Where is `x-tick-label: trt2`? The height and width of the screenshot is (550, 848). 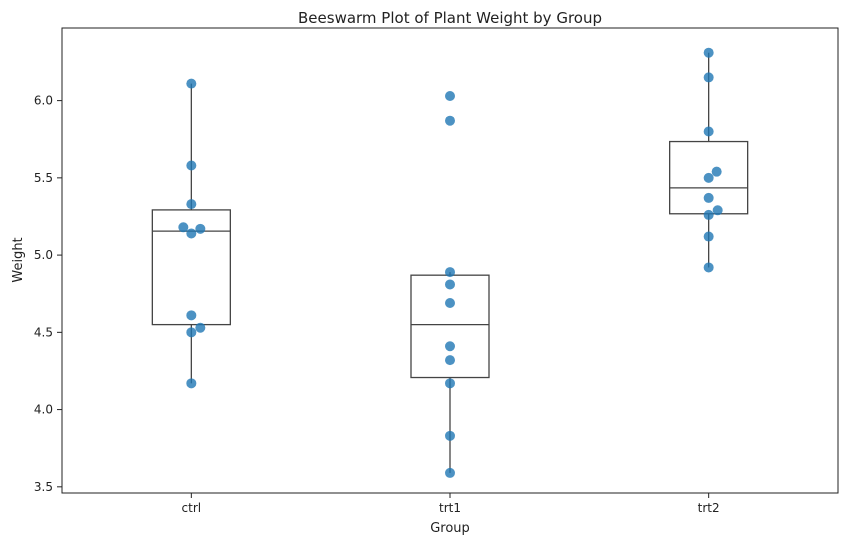
x-tick-label: trt2 is located at coordinates (709, 508).